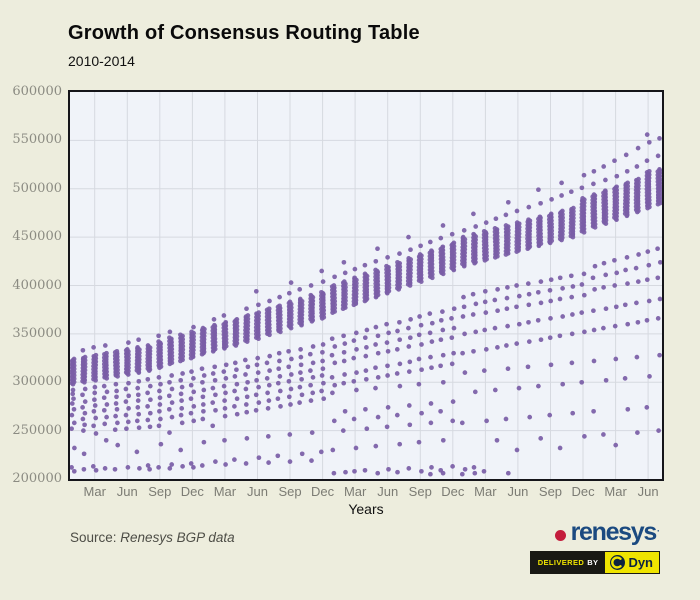 The image size is (700, 600). What do you see at coordinates (37, 188) in the screenshot?
I see `y-tick-label: 500000` at bounding box center [37, 188].